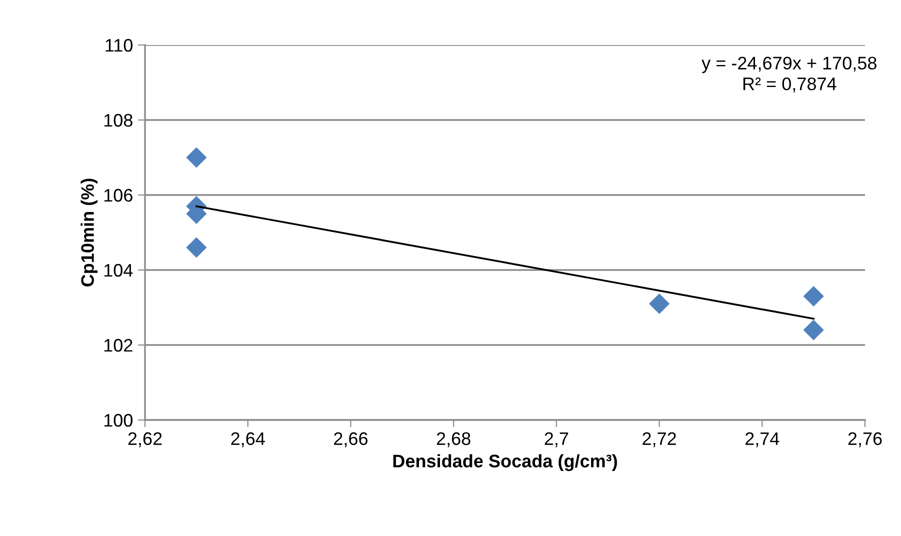 The image size is (901, 536). Describe the element at coordinates (659, 440) in the screenshot. I see `x-tick-label: 2,72` at that location.